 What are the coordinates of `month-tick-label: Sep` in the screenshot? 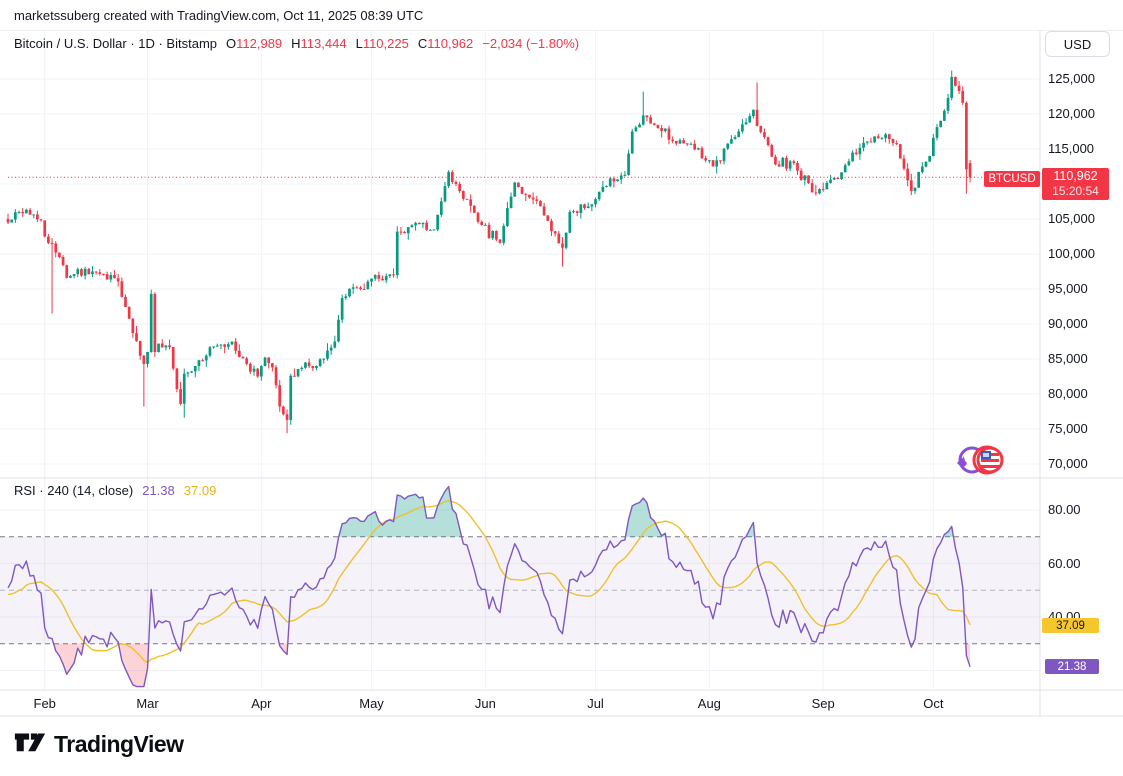 It's located at (823, 703).